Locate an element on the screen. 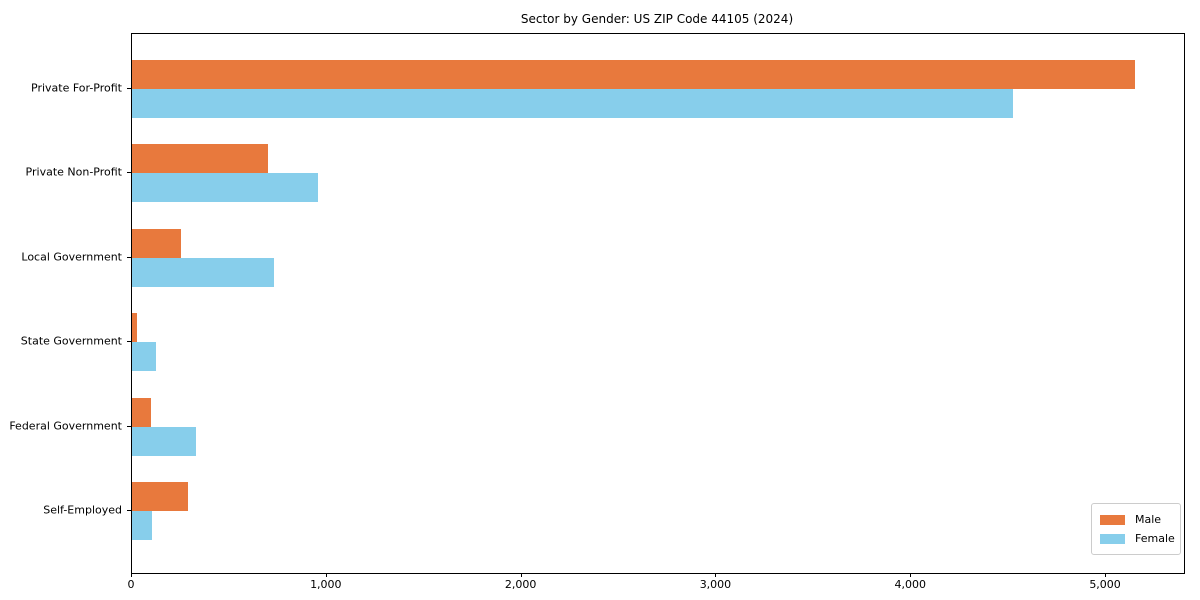 The width and height of the screenshot is (1200, 600). x-tick-label: 4,000 is located at coordinates (910, 584).